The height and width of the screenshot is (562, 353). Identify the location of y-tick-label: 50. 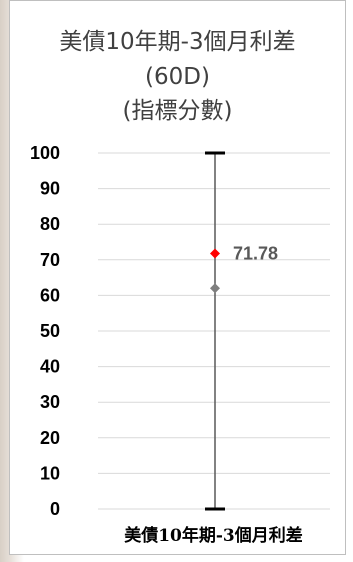
(50, 331).